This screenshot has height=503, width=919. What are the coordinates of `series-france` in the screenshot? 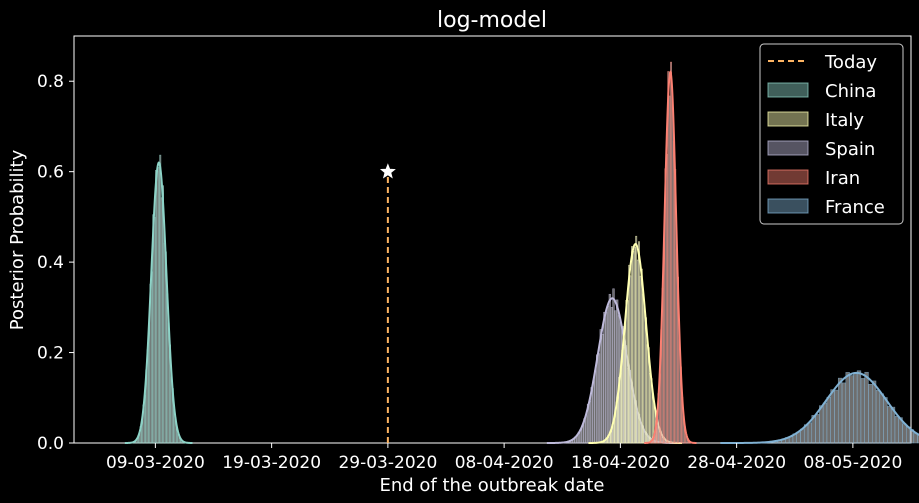 It's located at (819, 407).